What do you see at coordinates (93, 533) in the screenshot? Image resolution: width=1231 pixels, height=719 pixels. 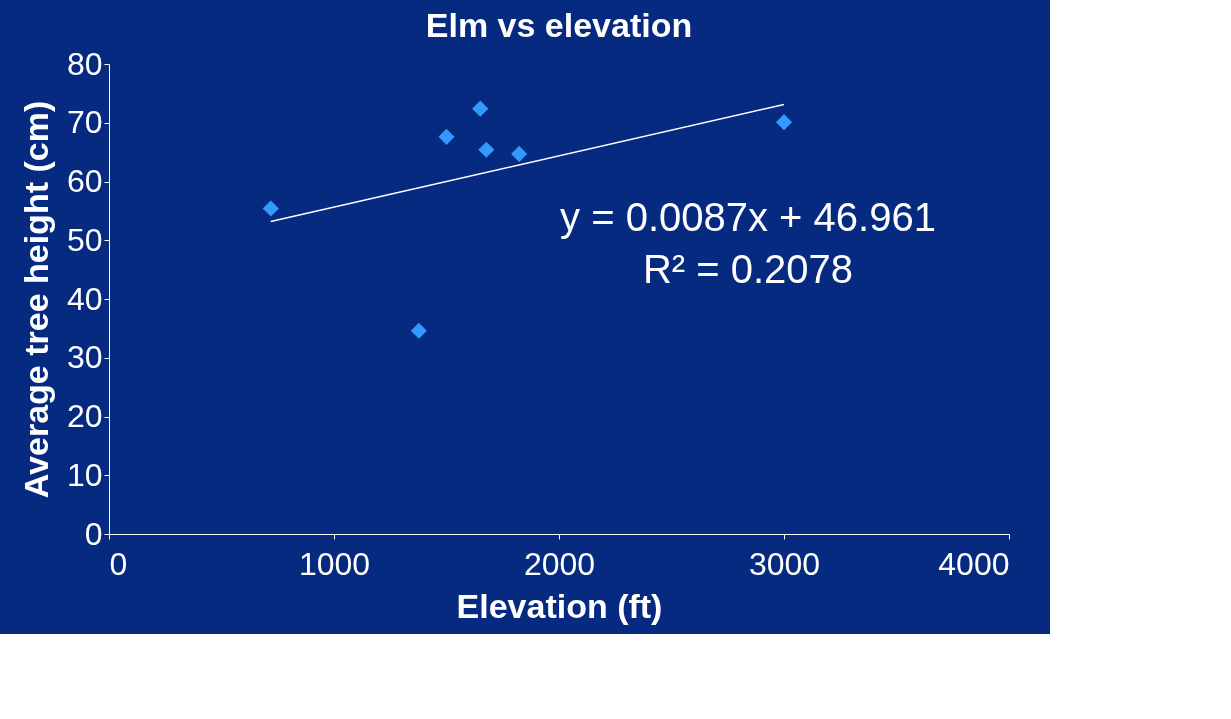 I see `y-tick-label: 0` at bounding box center [93, 533].